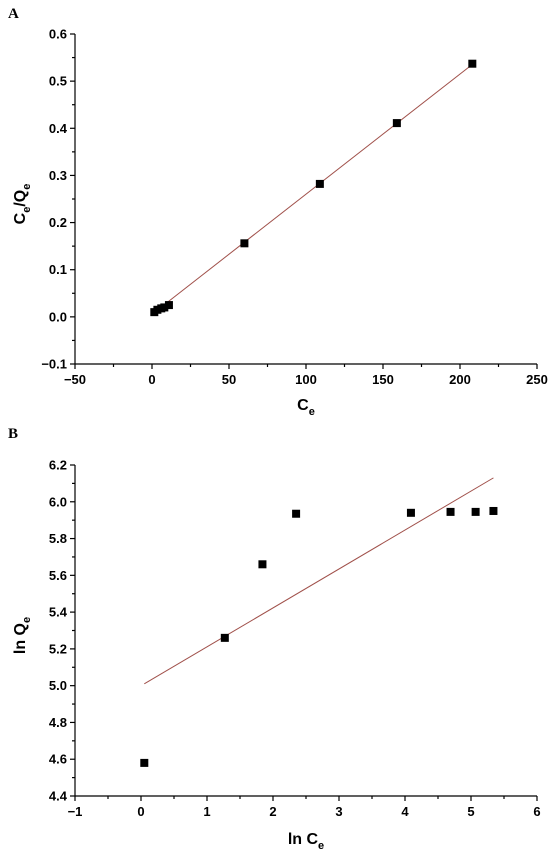  I want to click on y-tick-label: 0.1, so click(58, 269).